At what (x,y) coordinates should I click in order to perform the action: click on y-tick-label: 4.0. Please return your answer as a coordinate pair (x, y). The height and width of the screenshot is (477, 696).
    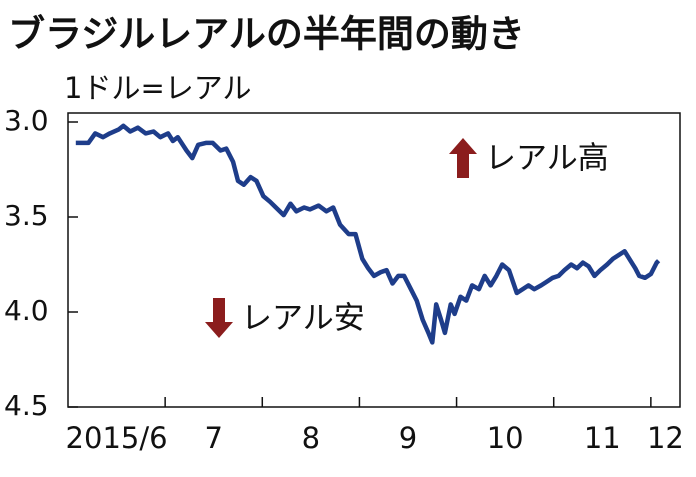
    Looking at the image, I should click on (26, 310).